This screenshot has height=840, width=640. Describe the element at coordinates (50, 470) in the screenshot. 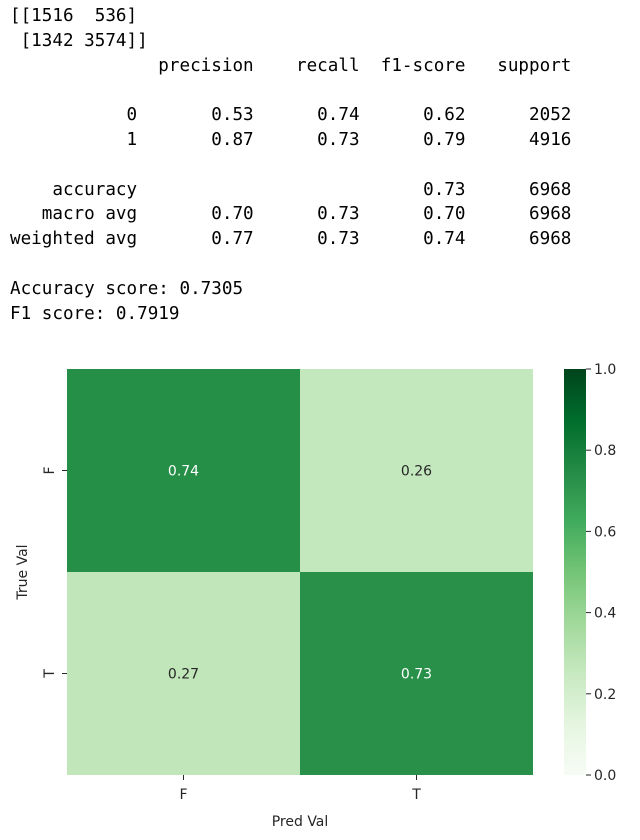

I see `y-tick-label: F` at that location.